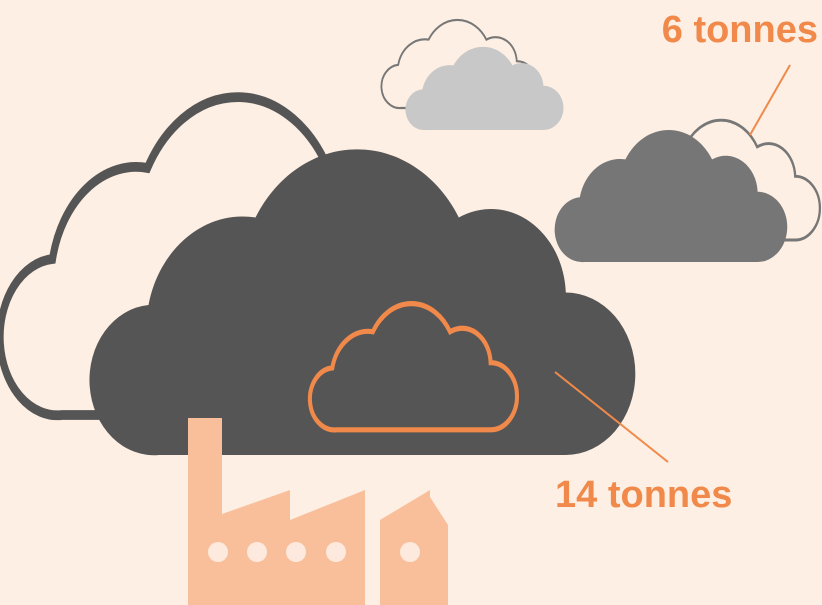 The height and width of the screenshot is (605, 822). I want to click on annotation-label: 6 tonnes, so click(740, 30).